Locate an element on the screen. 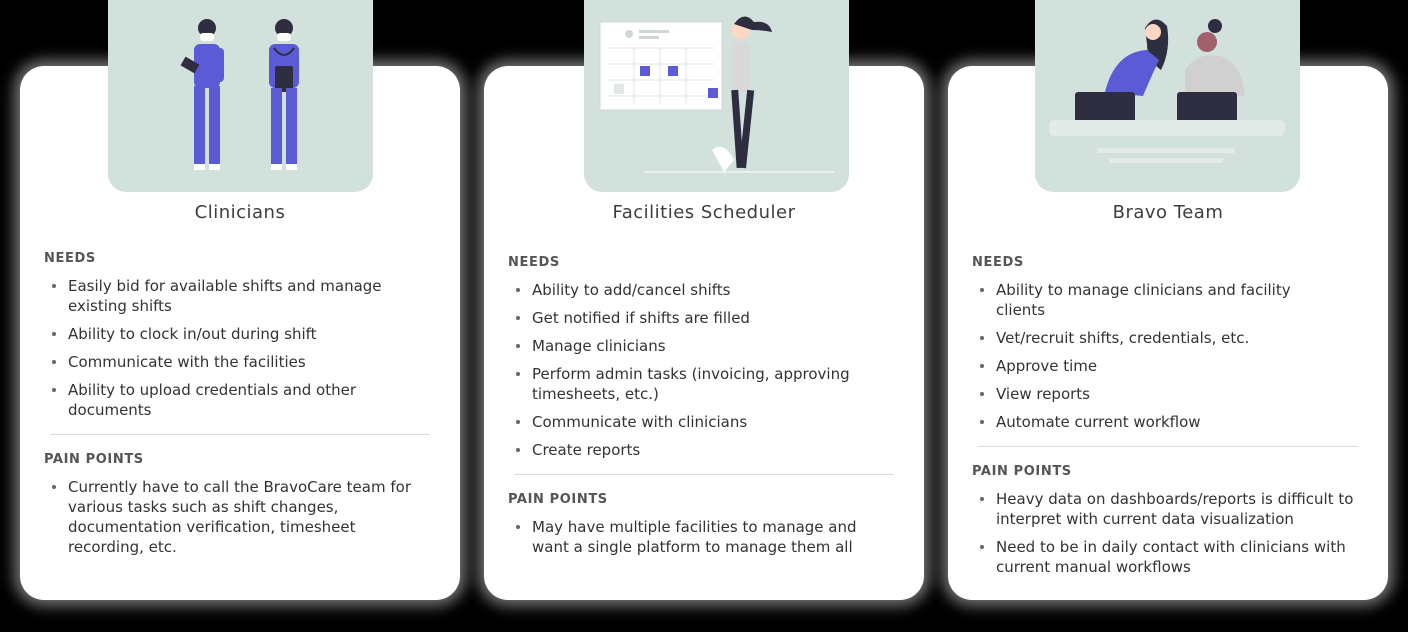 The width and height of the screenshot is (1408, 632). needs-item: Communicate with the facilities is located at coordinates (239, 362).